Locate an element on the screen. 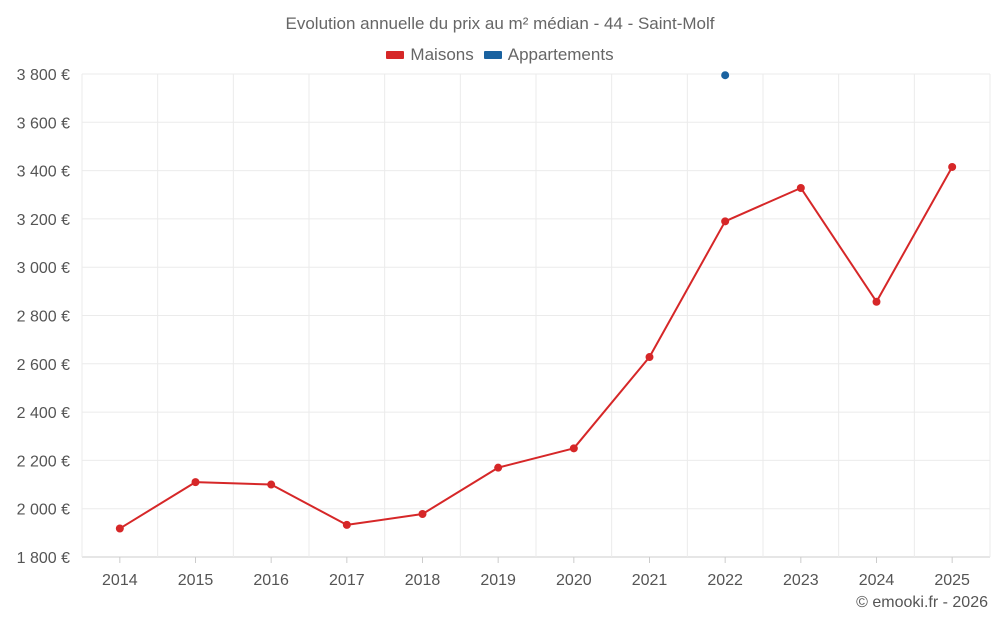  data-point-maisons-2022 is located at coordinates (725, 221).